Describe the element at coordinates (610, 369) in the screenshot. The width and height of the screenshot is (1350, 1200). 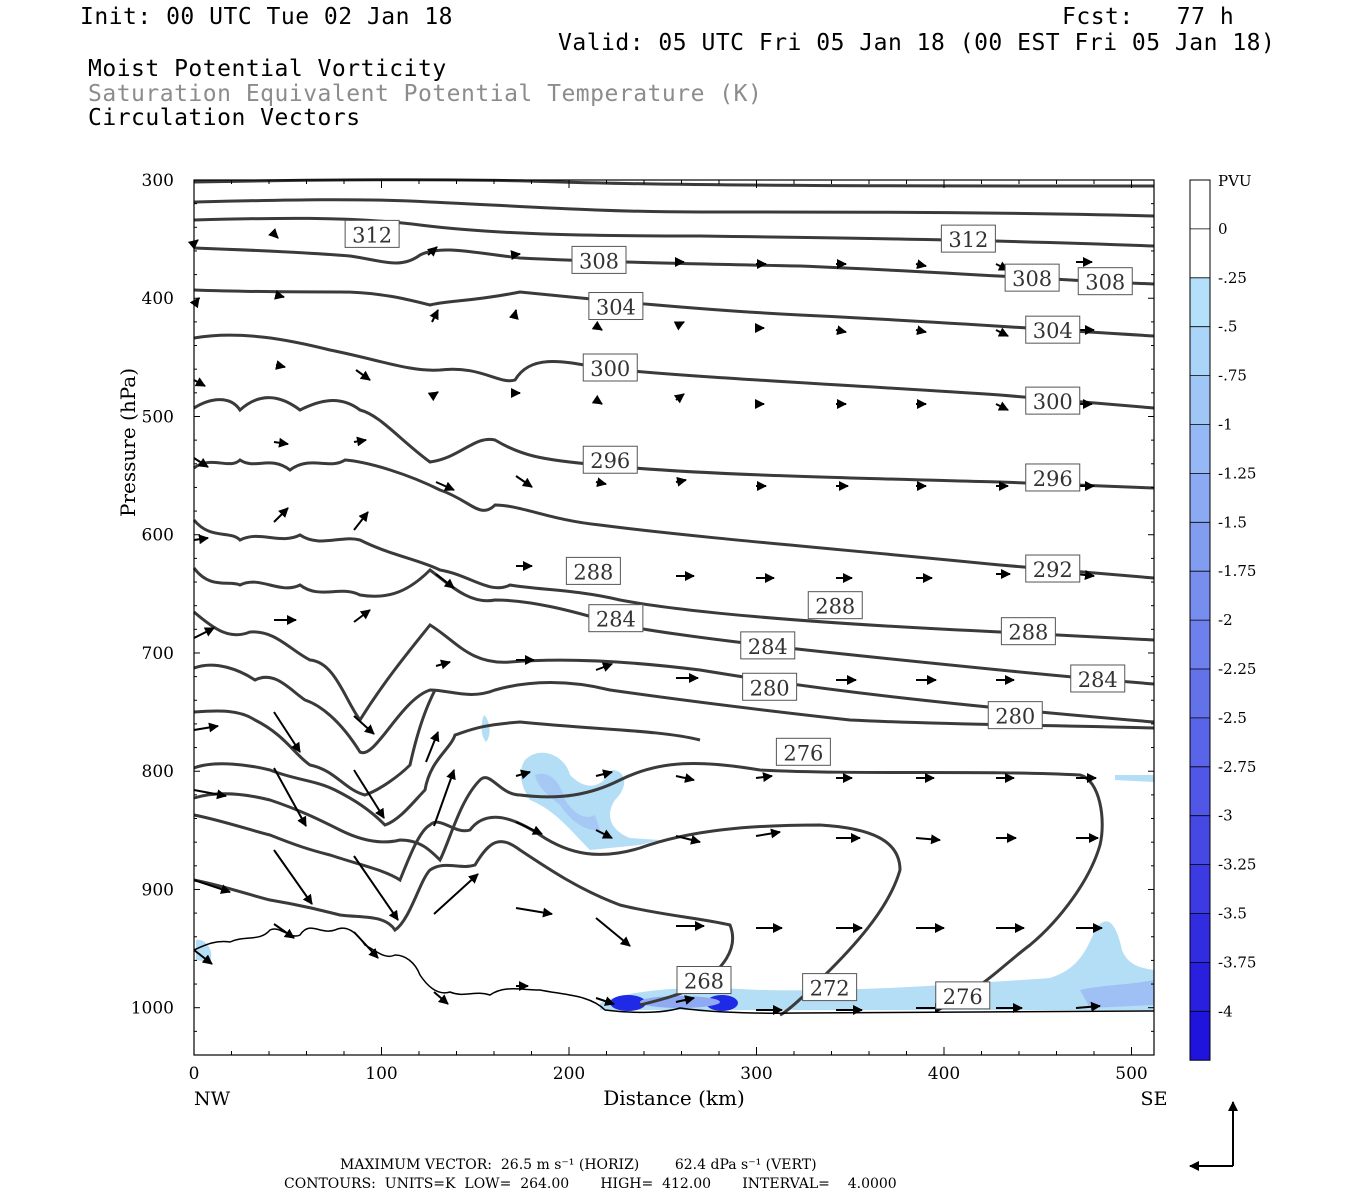
I see `contour-label: 300` at that location.